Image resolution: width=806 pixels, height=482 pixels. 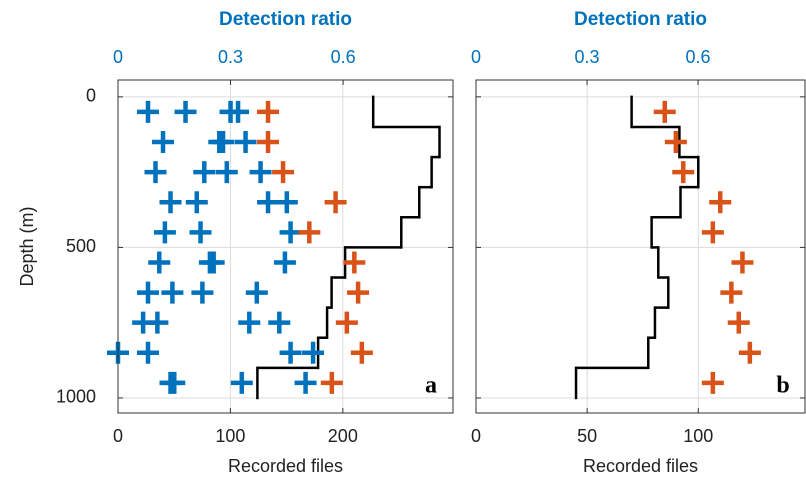 What do you see at coordinates (782, 386) in the screenshot?
I see `panel-label: b` at bounding box center [782, 386].